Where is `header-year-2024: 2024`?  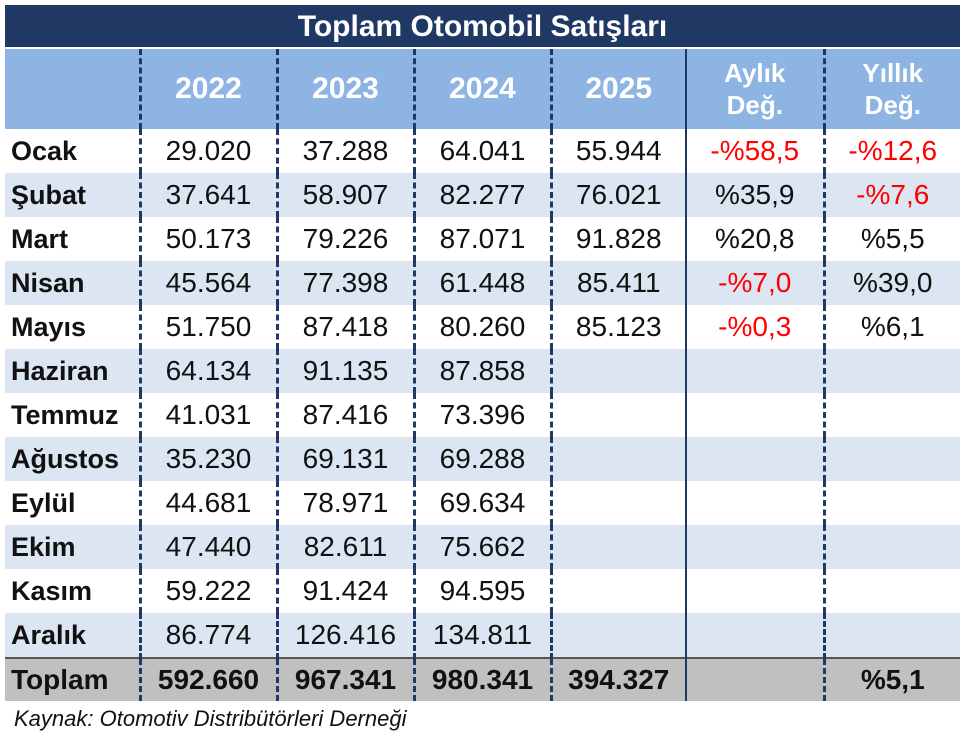 header-year-2024: 2024 is located at coordinates (481, 89).